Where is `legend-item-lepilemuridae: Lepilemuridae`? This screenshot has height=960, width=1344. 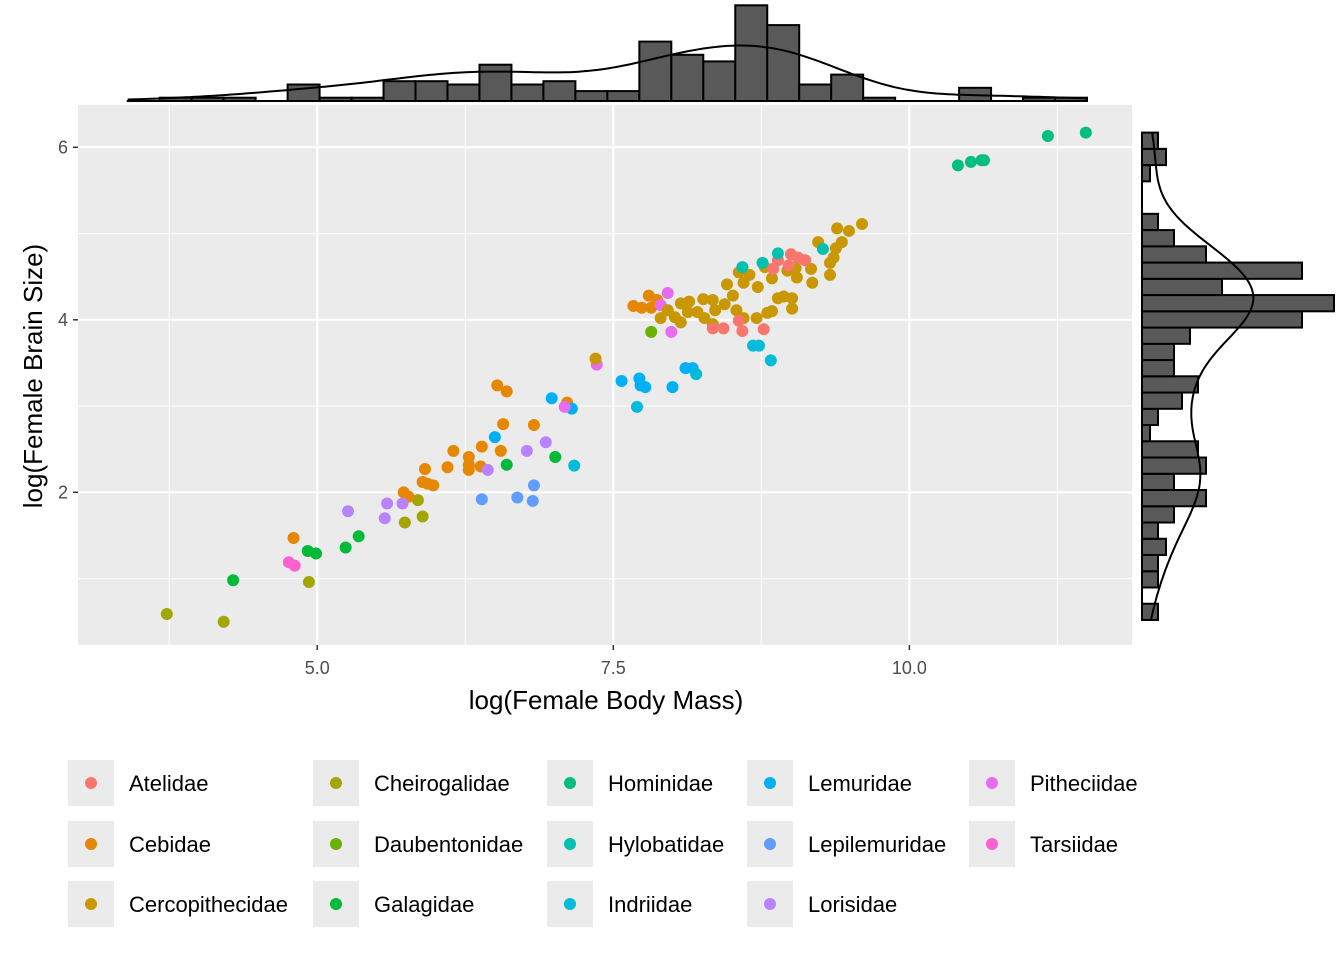
legend-item-lepilemuridae: Lepilemuridae is located at coordinates (846, 844).